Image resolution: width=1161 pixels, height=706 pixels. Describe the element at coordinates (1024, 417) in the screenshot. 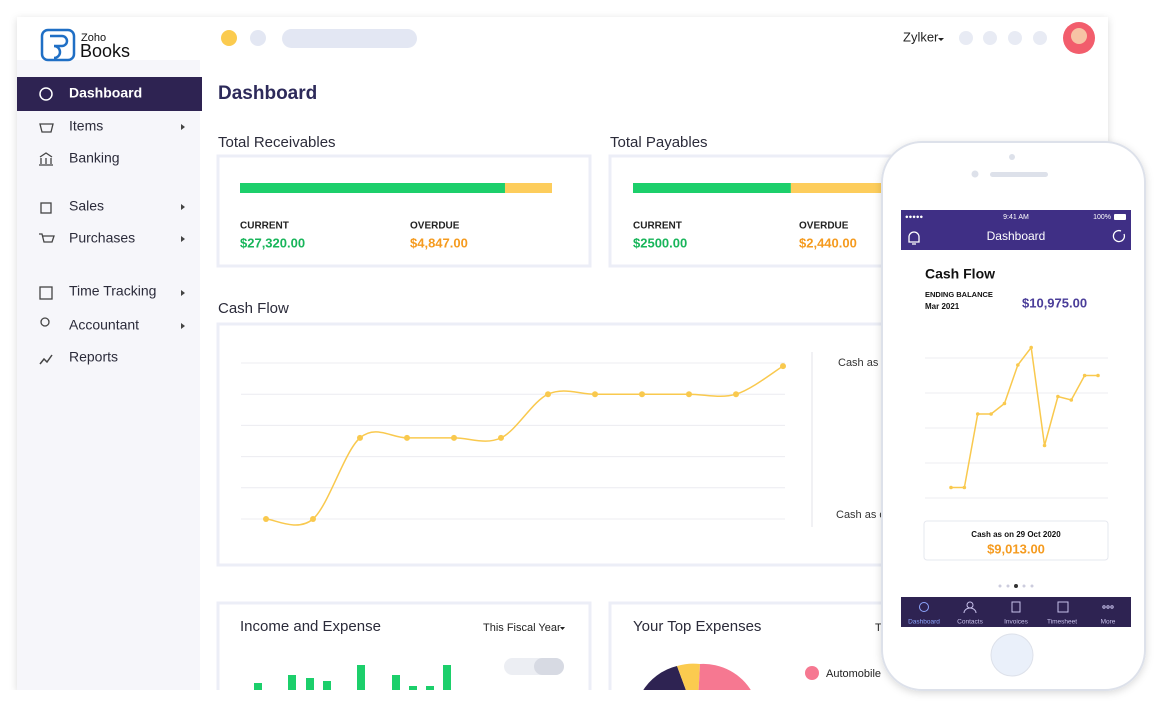

I see `line` at that location.